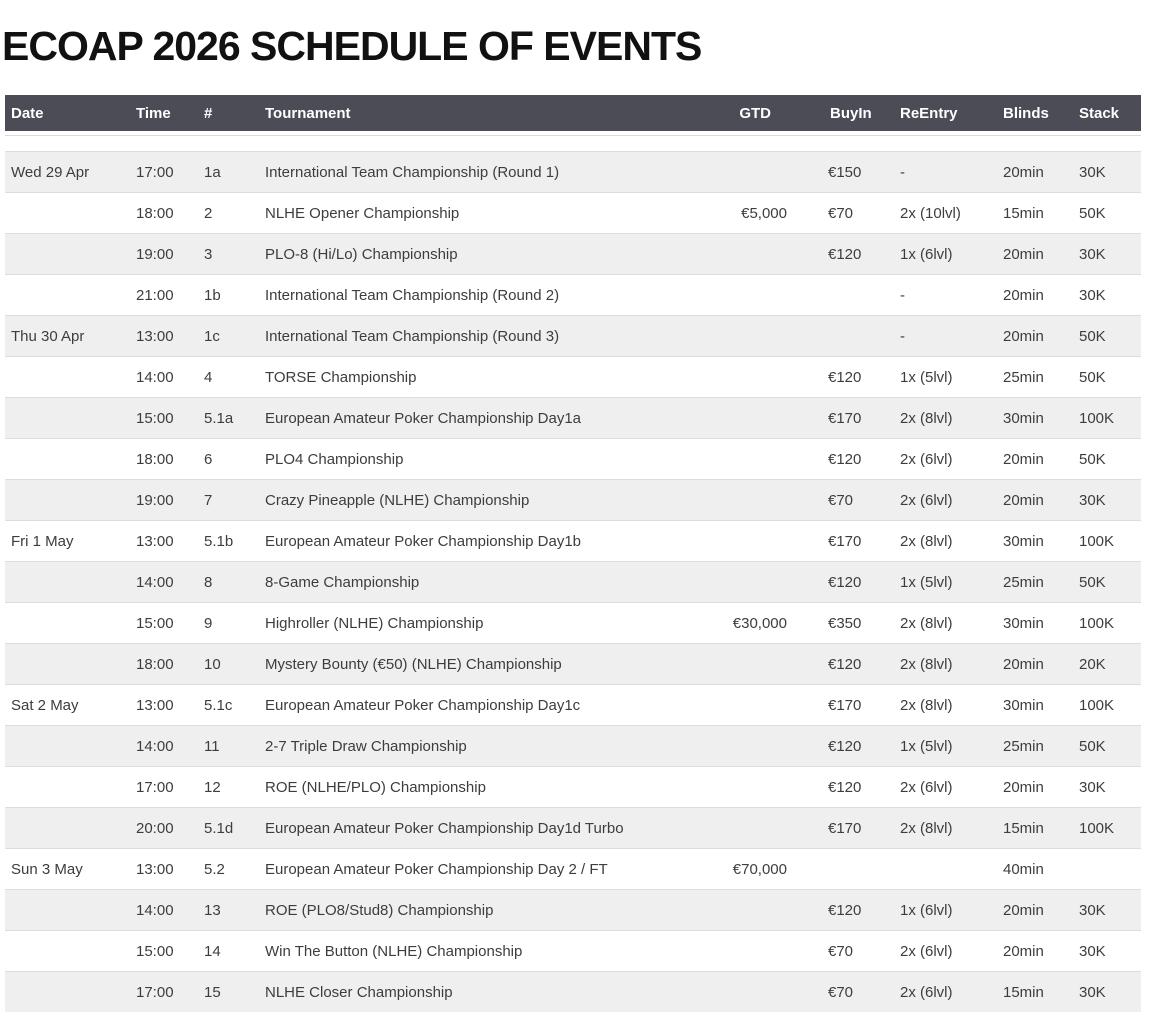  I want to click on cell-reentry: 2x (10lvl), so click(945, 212).